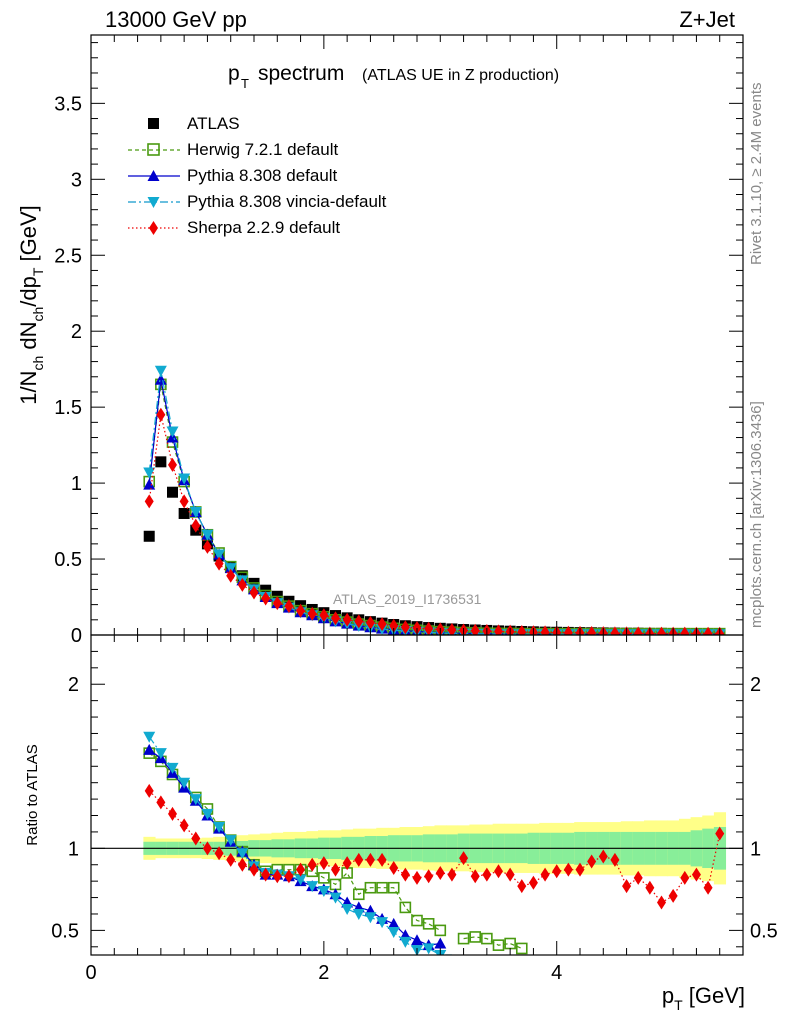  What do you see at coordinates (434, 545) in the screenshot?
I see `main-series-atlas` at bounding box center [434, 545].